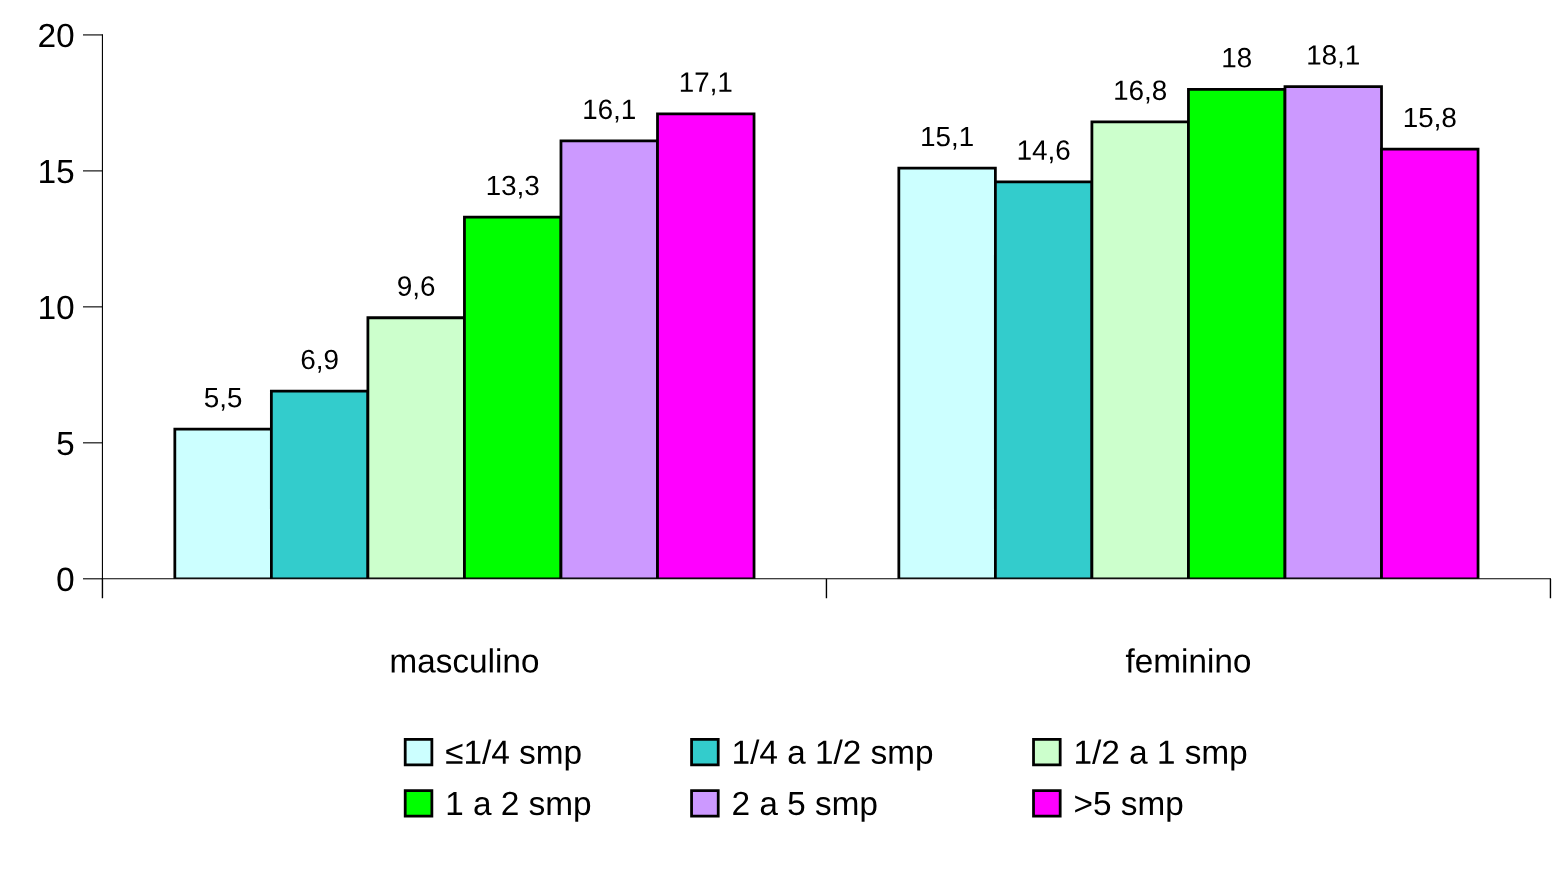  Describe the element at coordinates (1161, 755) in the screenshot. I see `legend-label: 1/2 a 1 smp` at that location.